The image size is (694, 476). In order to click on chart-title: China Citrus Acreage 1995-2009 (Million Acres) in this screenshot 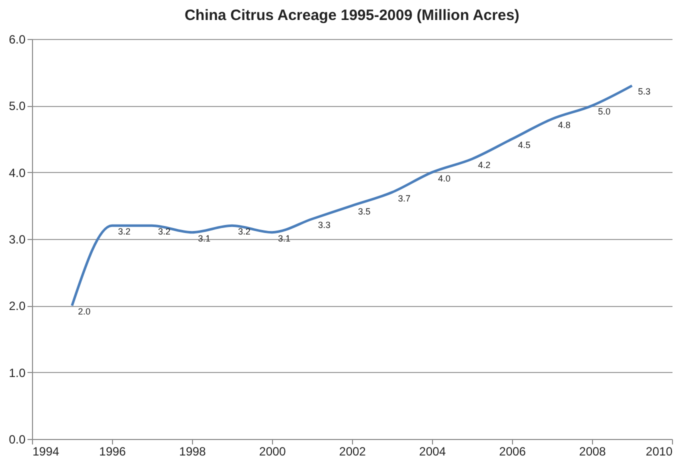, I will do `click(352, 15)`.